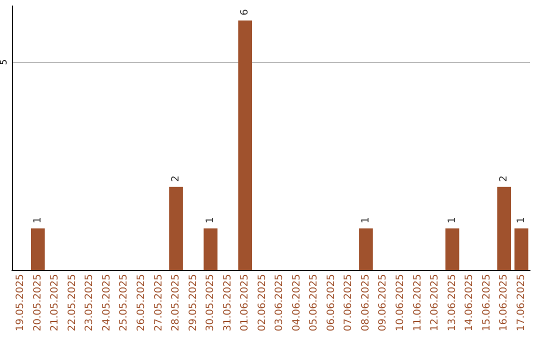 Image resolution: width=540 pixels, height=340 pixels. I want to click on x-tick-label: 11.06.2025, so click(418, 303).